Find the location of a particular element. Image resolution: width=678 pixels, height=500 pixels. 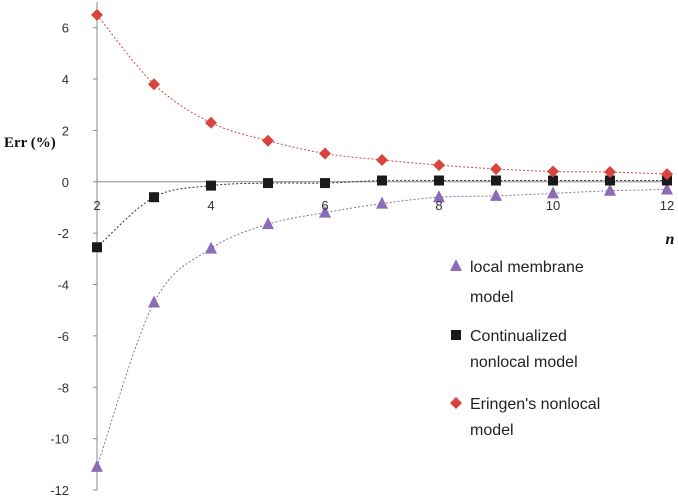

y-tick-label: 6 is located at coordinates (65, 28).